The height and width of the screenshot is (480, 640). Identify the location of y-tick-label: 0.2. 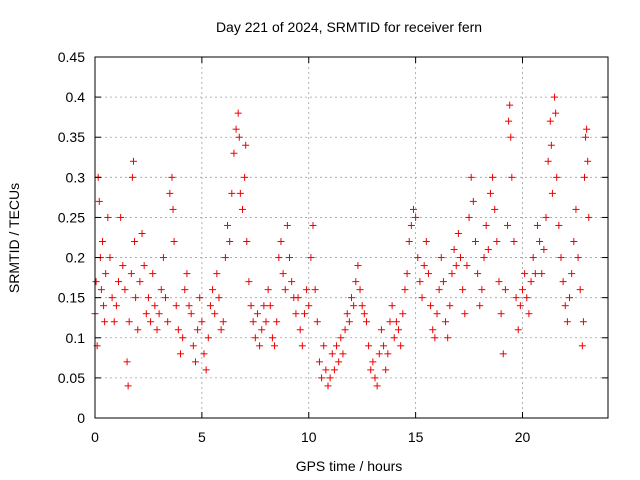
(76, 258).